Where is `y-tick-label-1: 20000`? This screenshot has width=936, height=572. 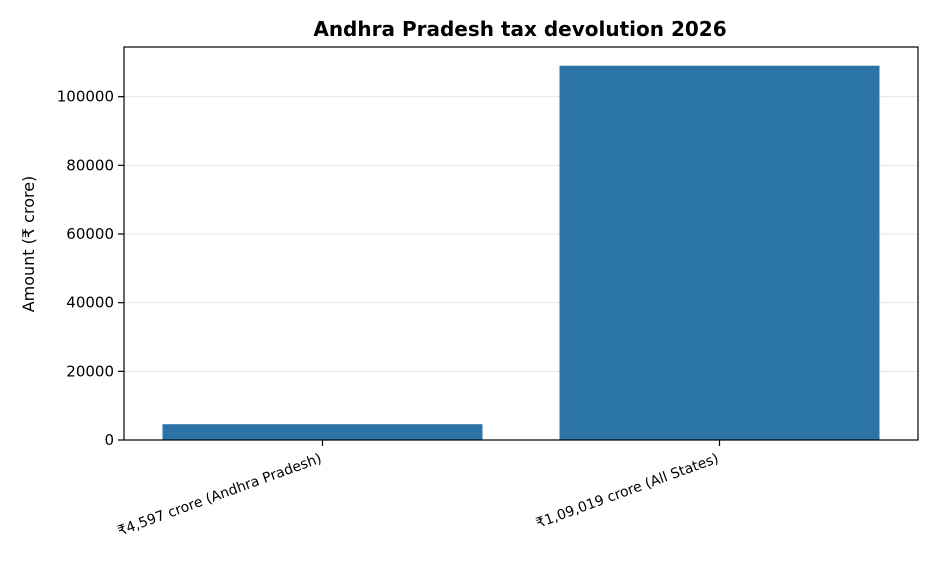 y-tick-label-1: 20000 is located at coordinates (90, 371).